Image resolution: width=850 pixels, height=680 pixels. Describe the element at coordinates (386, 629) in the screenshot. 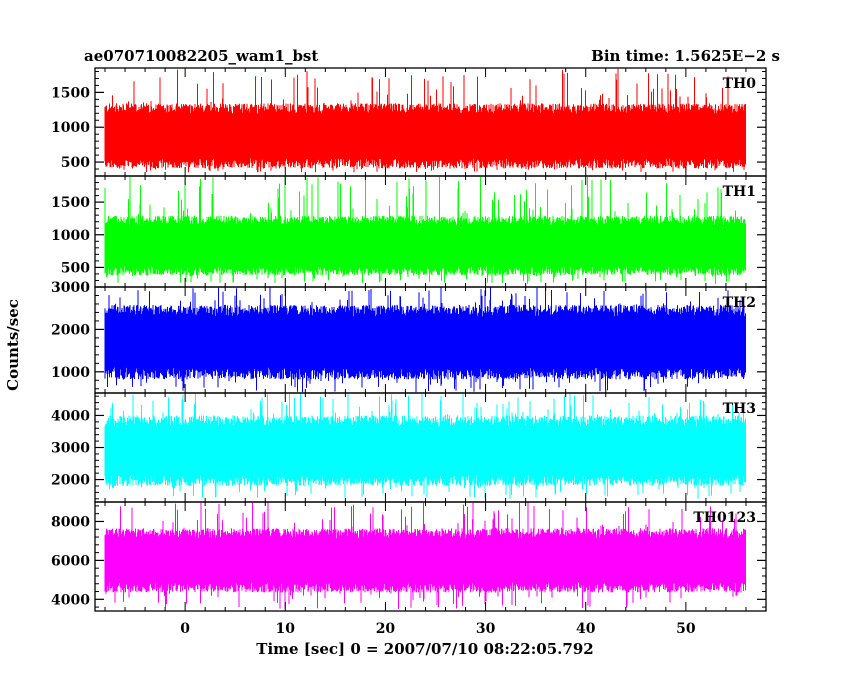

I see `x-tick-label: 20` at that location.